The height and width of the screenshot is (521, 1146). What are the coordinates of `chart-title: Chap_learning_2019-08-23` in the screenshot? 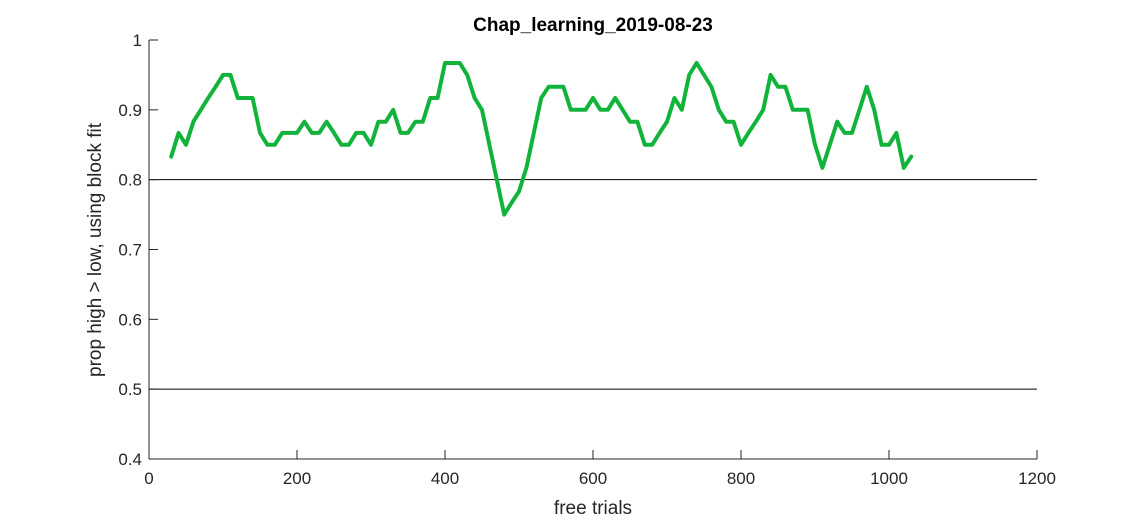 It's located at (593, 25).